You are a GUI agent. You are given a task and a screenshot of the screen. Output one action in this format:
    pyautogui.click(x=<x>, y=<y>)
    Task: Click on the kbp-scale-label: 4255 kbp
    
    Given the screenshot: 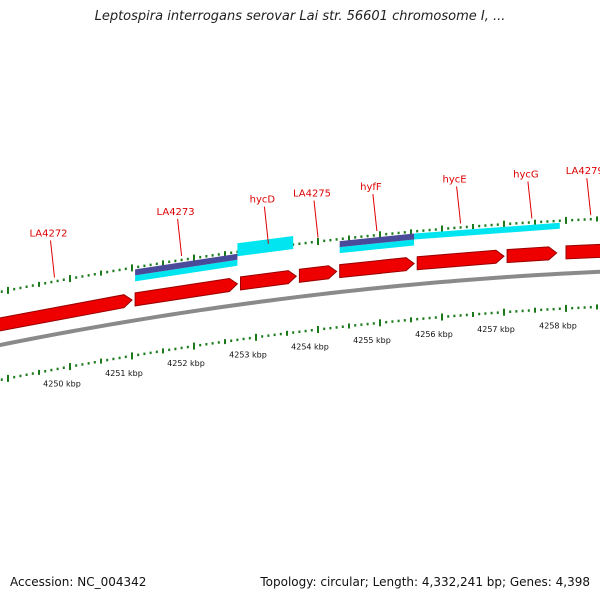 What is the action you would take?
    pyautogui.click(x=372, y=340)
    